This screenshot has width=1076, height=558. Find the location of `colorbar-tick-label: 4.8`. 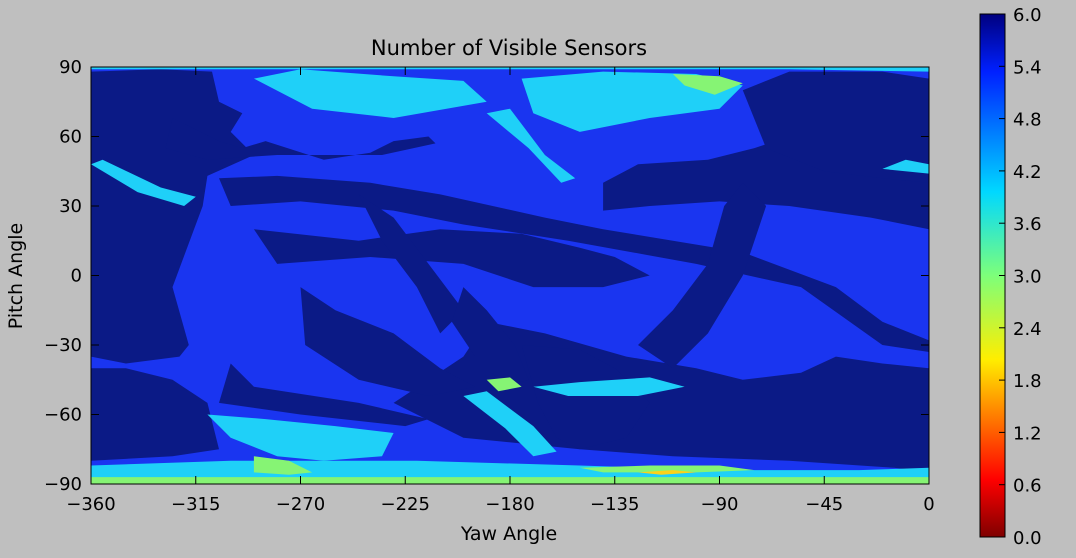

colorbar-tick-label: 4.8 is located at coordinates (1027, 120).